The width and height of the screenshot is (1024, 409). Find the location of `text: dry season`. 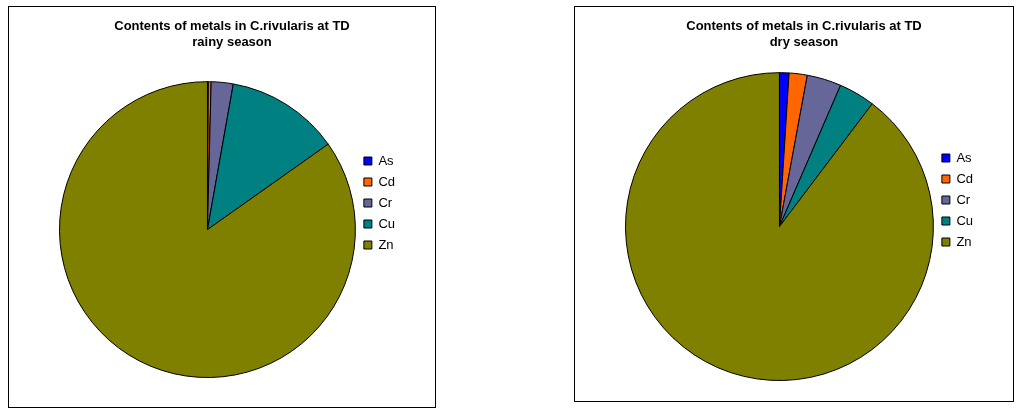

text: dry season is located at coordinates (804, 41).